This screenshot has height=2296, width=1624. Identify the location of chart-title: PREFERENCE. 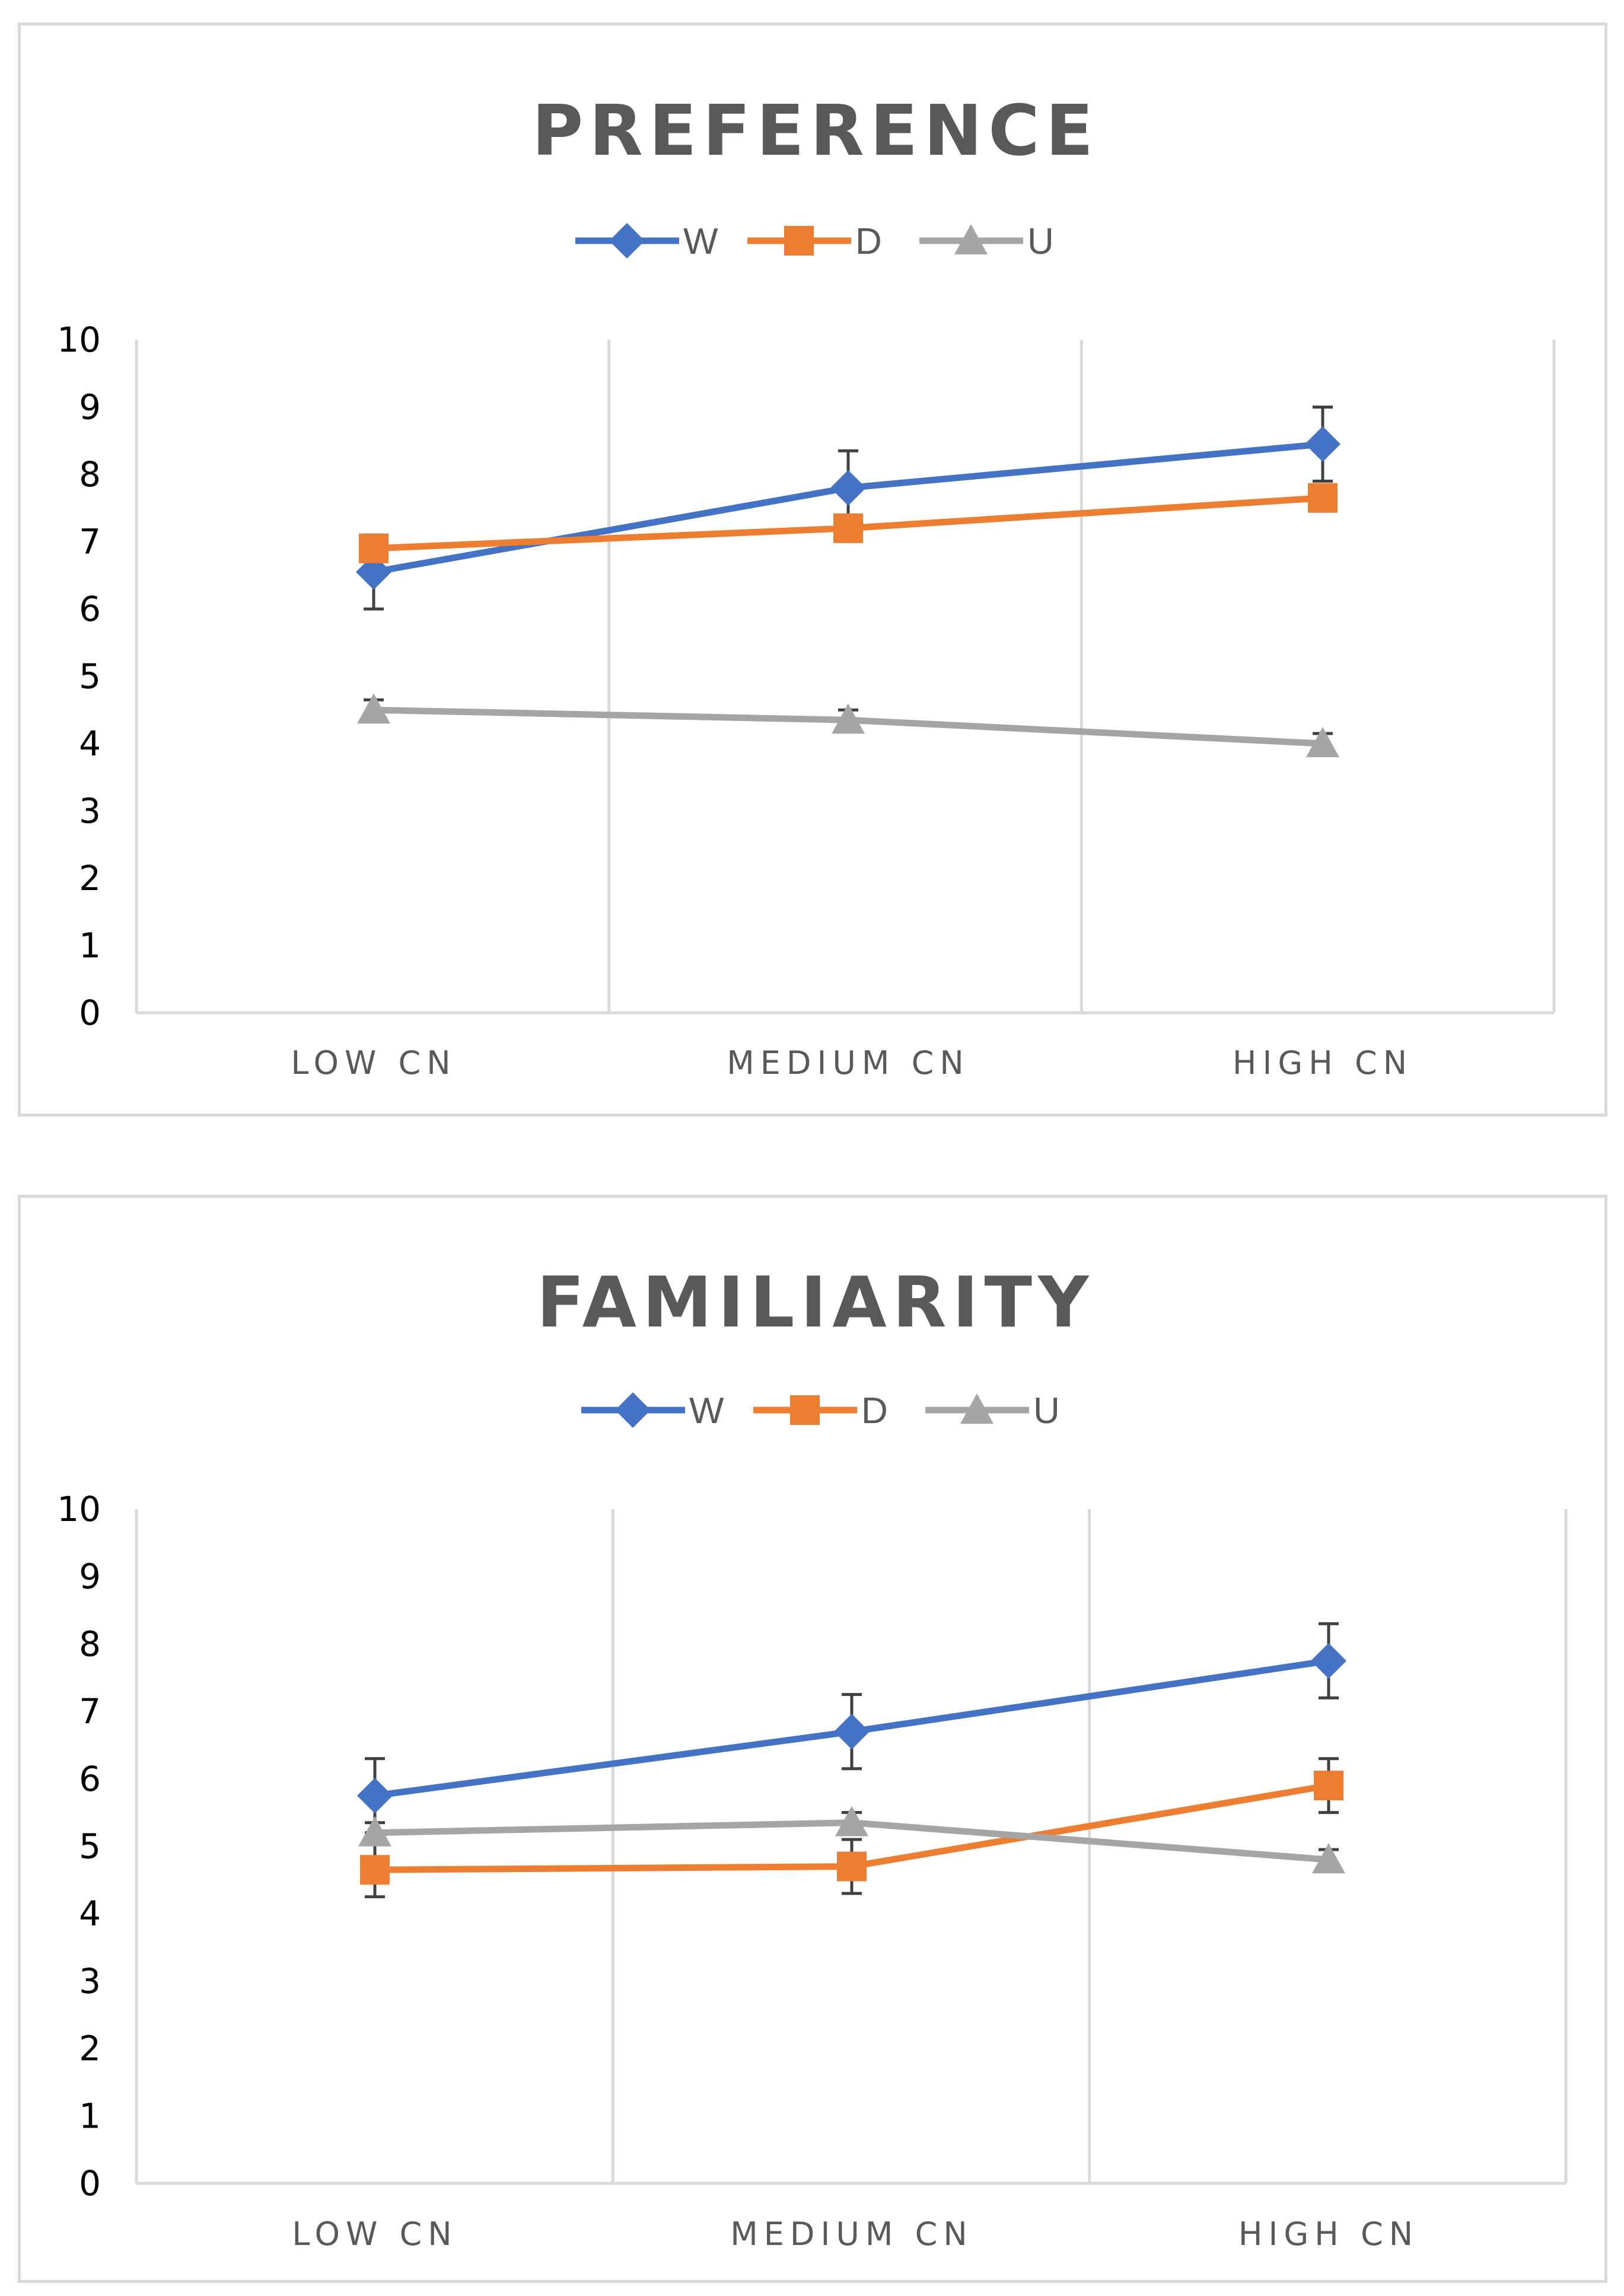
(816, 130).